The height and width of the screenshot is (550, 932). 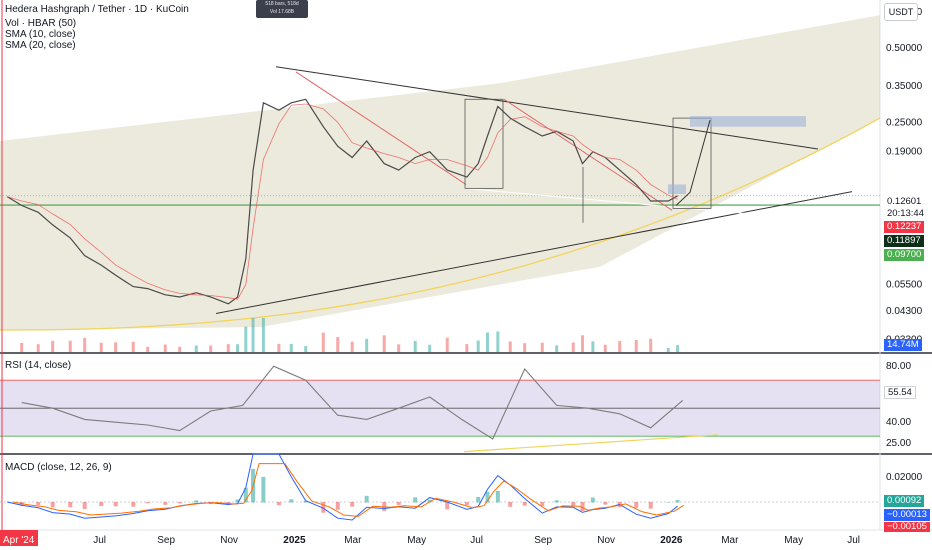 What do you see at coordinates (748, 121) in the screenshot?
I see `target-zone` at bounding box center [748, 121].